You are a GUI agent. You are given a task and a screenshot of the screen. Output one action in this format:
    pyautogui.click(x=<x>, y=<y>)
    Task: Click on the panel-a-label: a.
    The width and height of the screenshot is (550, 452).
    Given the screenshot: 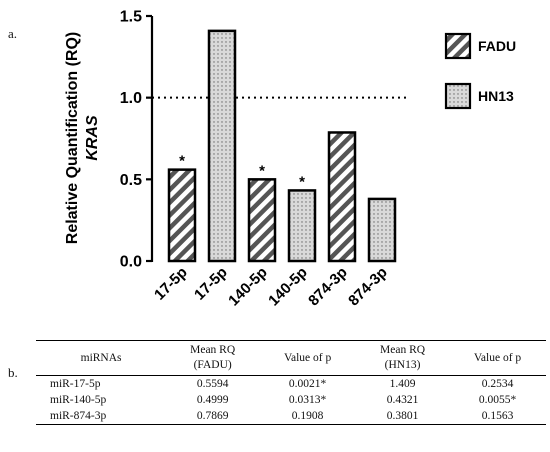 What is the action you would take?
    pyautogui.click(x=13, y=33)
    